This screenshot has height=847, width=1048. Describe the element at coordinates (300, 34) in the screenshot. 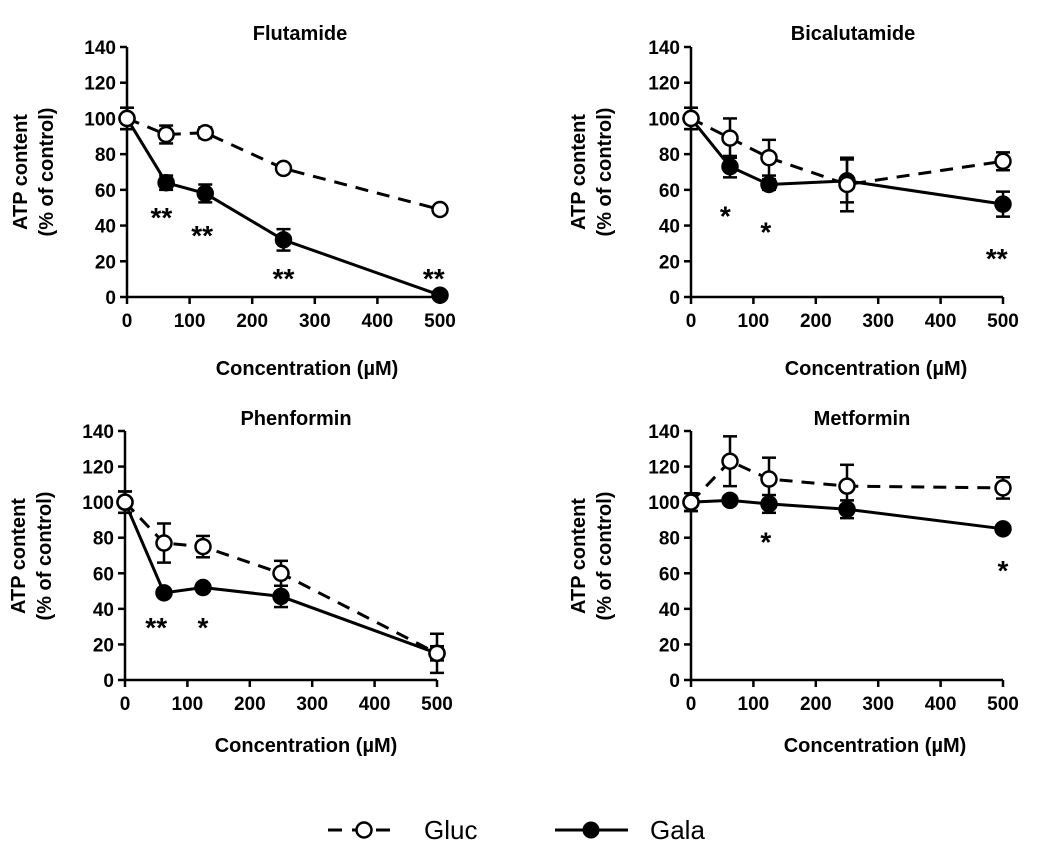

I see `chart-title: Flutamide` at that location.